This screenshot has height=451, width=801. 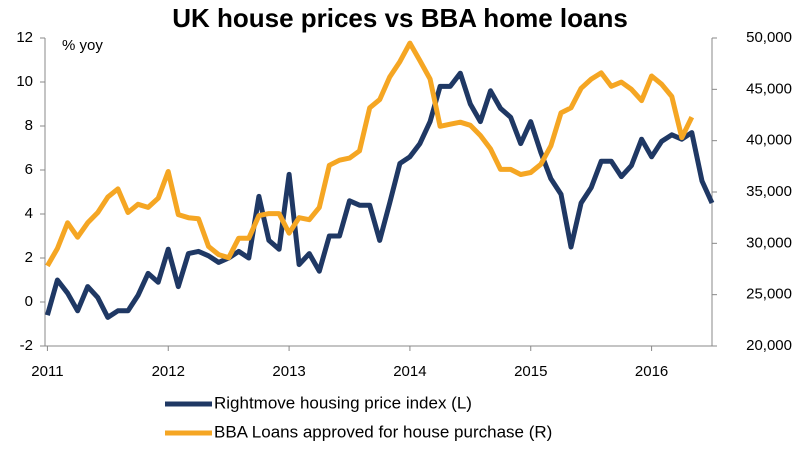 What do you see at coordinates (168, 371) in the screenshot?
I see `x-tick-label: 2012` at bounding box center [168, 371].